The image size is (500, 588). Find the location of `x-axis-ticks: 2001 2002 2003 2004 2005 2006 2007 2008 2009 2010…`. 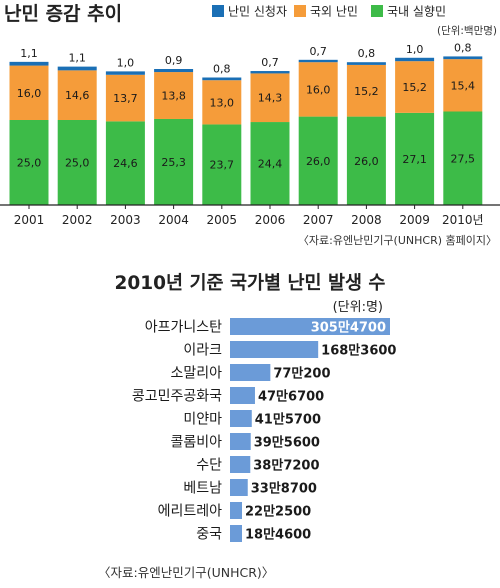

x-axis-ticks: 2001 2002 2003 2004 2005 2006 2007 2008 2009 2010… is located at coordinates (249, 216).